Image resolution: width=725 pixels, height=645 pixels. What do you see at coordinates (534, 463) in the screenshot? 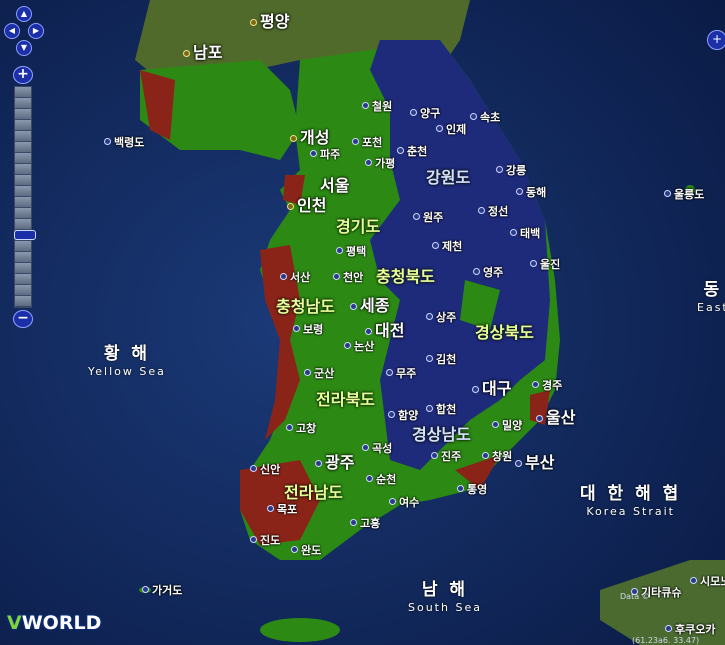
I see `city-label: 부산` at bounding box center [534, 463].